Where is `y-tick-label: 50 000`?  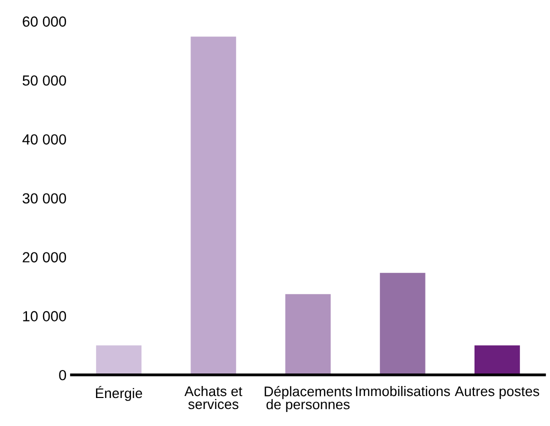
y-tick-label: 50 000 is located at coordinates (44, 80).